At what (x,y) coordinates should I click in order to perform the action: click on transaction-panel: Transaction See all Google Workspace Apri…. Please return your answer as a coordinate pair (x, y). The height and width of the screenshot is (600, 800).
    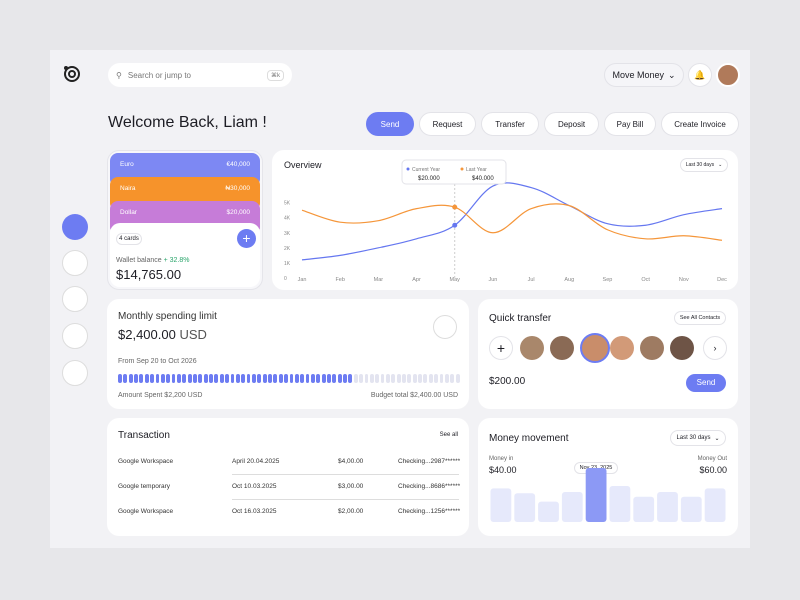
    Looking at the image, I should click on (288, 477).